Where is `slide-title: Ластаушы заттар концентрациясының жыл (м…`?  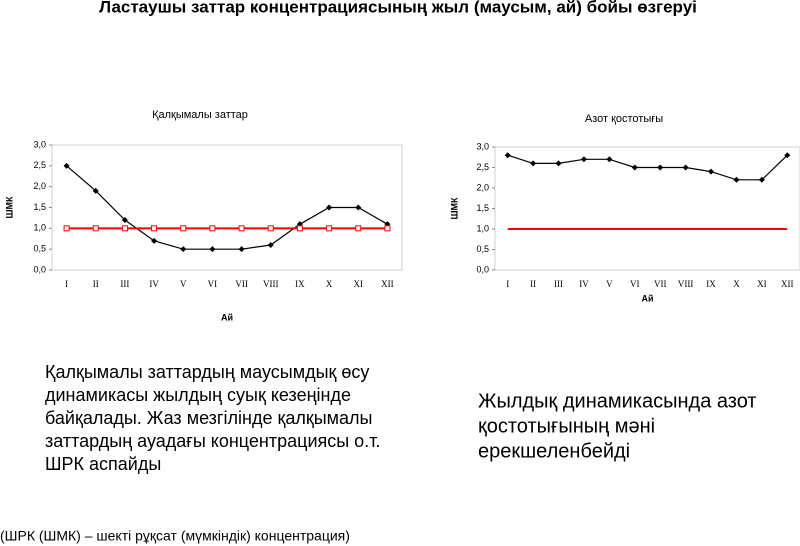 slide-title: Ластаушы заттар концентрациясының жыл (м… is located at coordinates (398, 8).